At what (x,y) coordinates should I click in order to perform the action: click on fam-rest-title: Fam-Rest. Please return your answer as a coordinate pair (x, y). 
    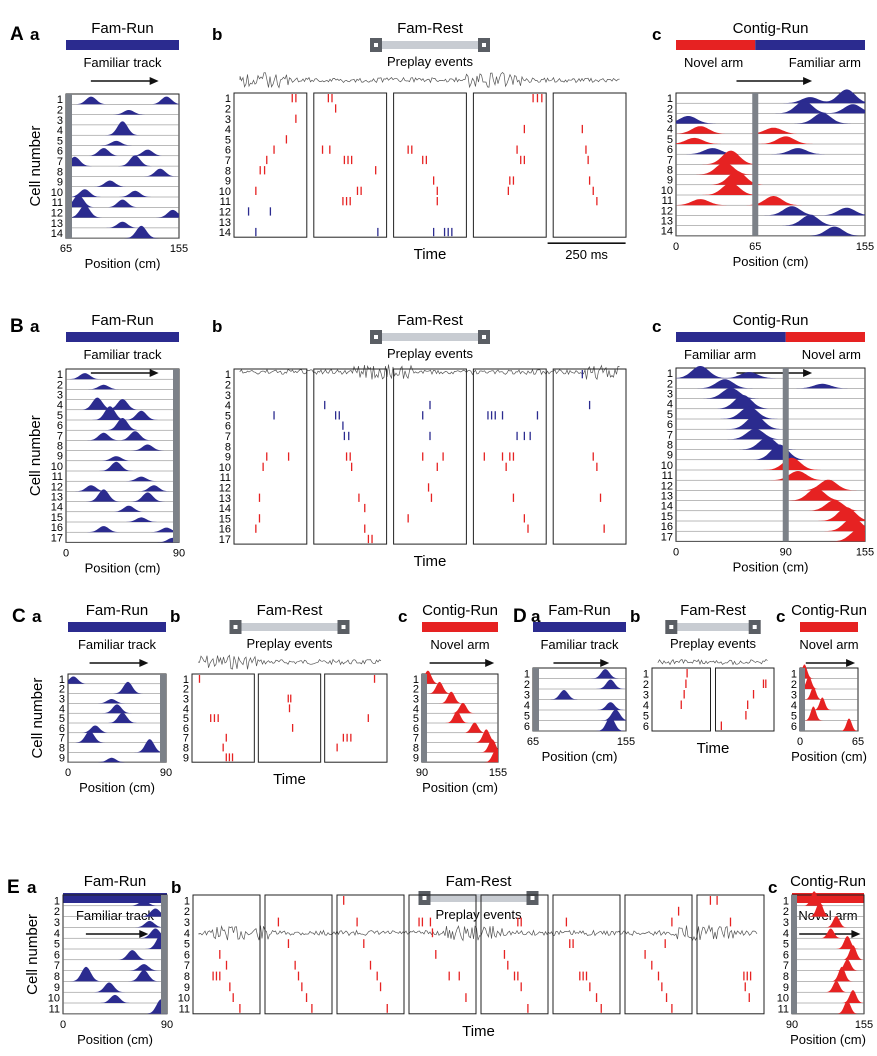
    Looking at the image, I should click on (479, 881).